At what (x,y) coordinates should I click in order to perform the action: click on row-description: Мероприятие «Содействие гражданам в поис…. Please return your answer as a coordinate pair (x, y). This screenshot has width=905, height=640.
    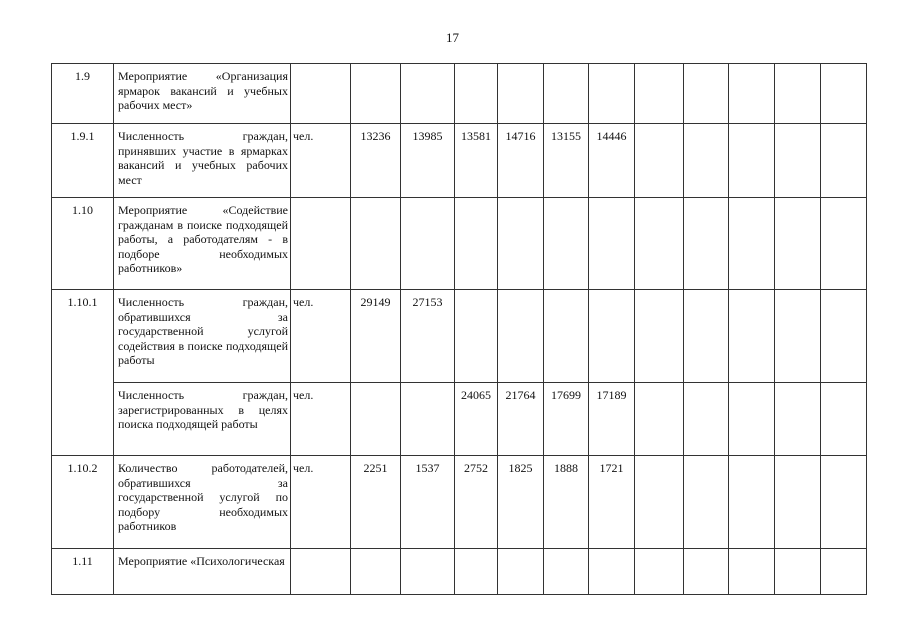
    Looking at the image, I should click on (202, 243).